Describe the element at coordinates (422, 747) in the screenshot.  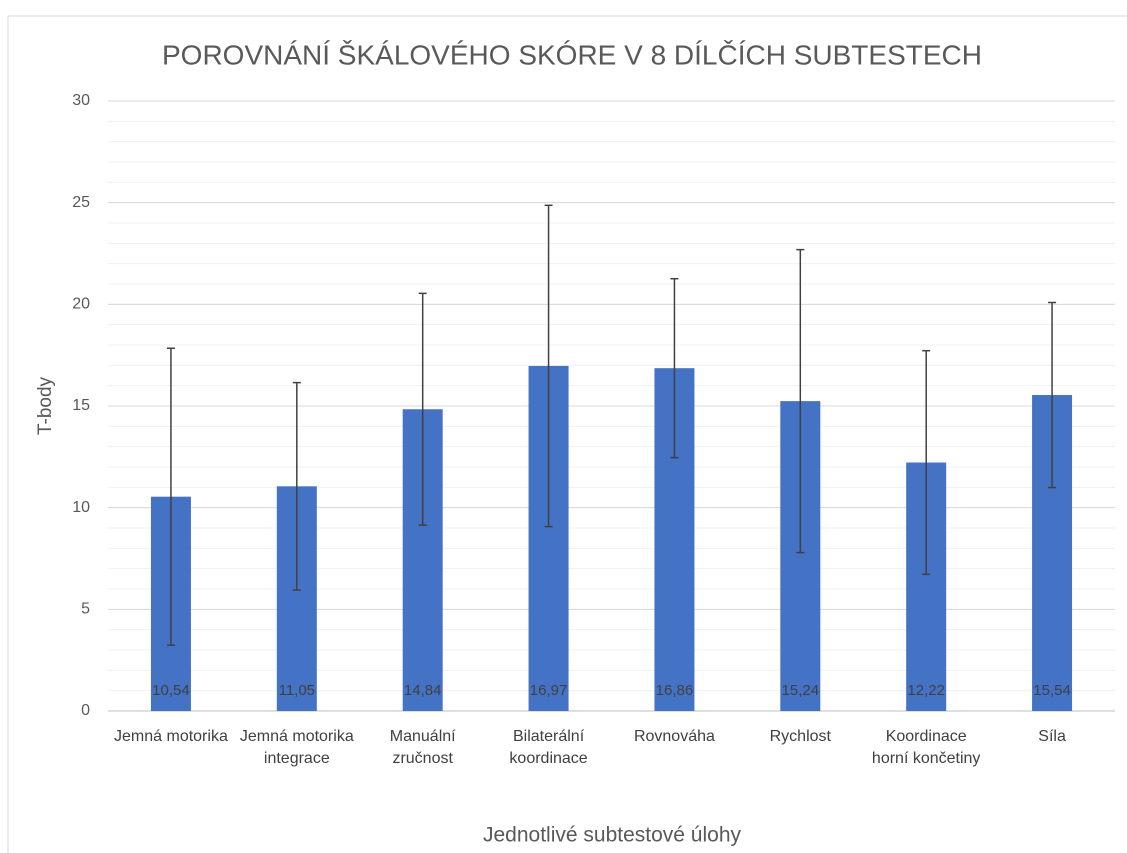
I see `x-tick-label: Manuální zručnost` at that location.